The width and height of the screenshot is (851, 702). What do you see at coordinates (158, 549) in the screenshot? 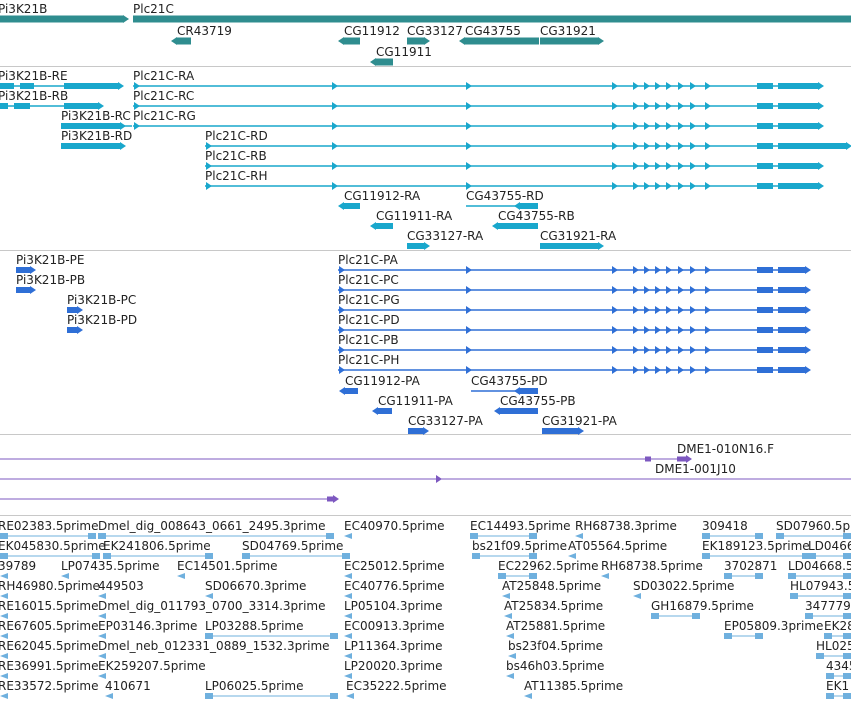
I see `est-feature: EK241806.5prime` at bounding box center [158, 549].